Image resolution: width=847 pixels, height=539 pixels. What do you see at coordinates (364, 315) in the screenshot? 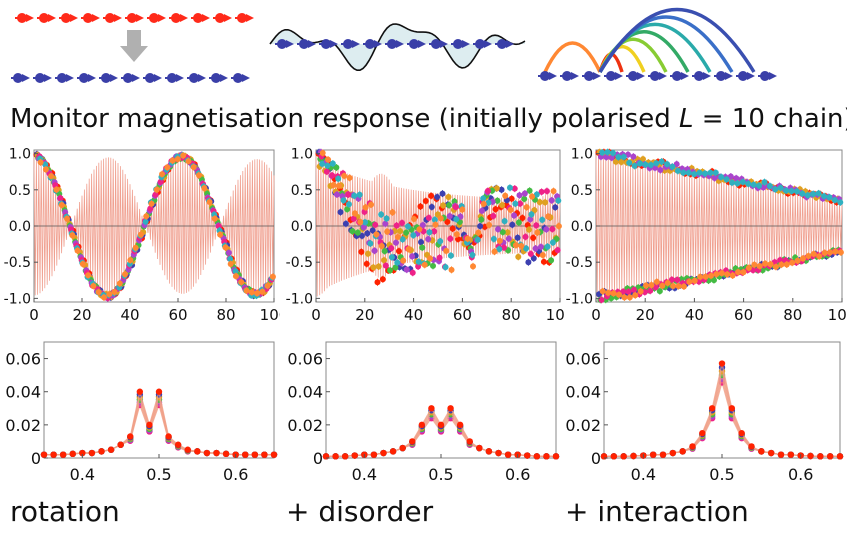
I see `x-tick-label: 20` at bounding box center [364, 315].